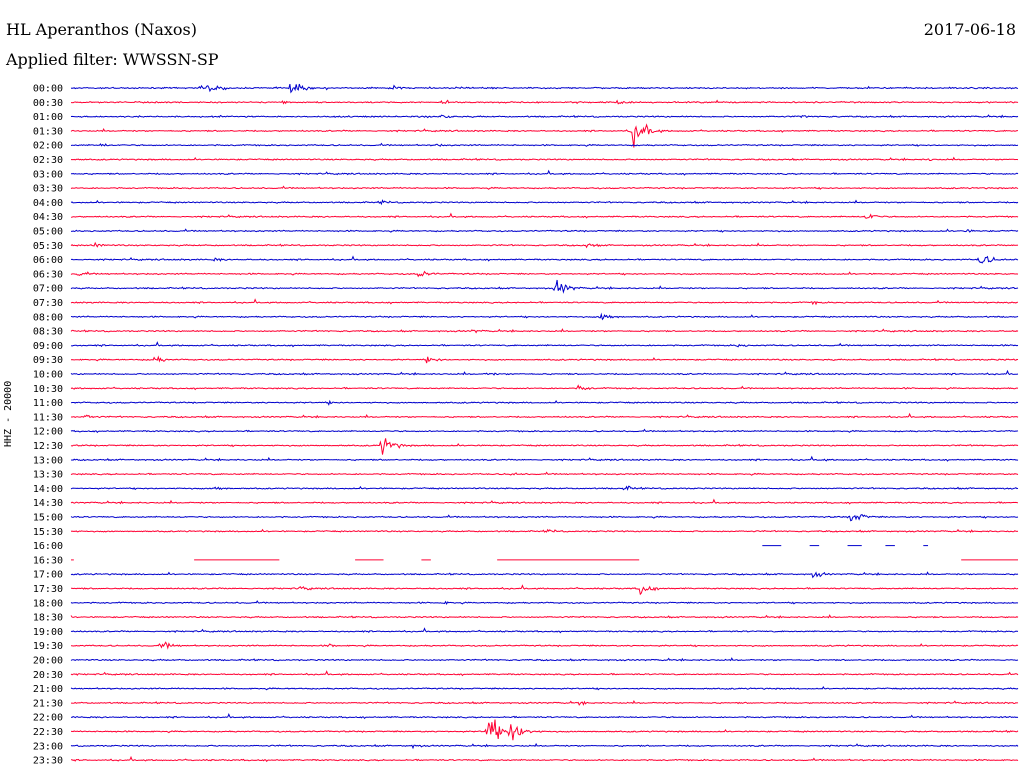  Describe the element at coordinates (48, 346) in the screenshot. I see `row-label-18: 09:00` at that location.